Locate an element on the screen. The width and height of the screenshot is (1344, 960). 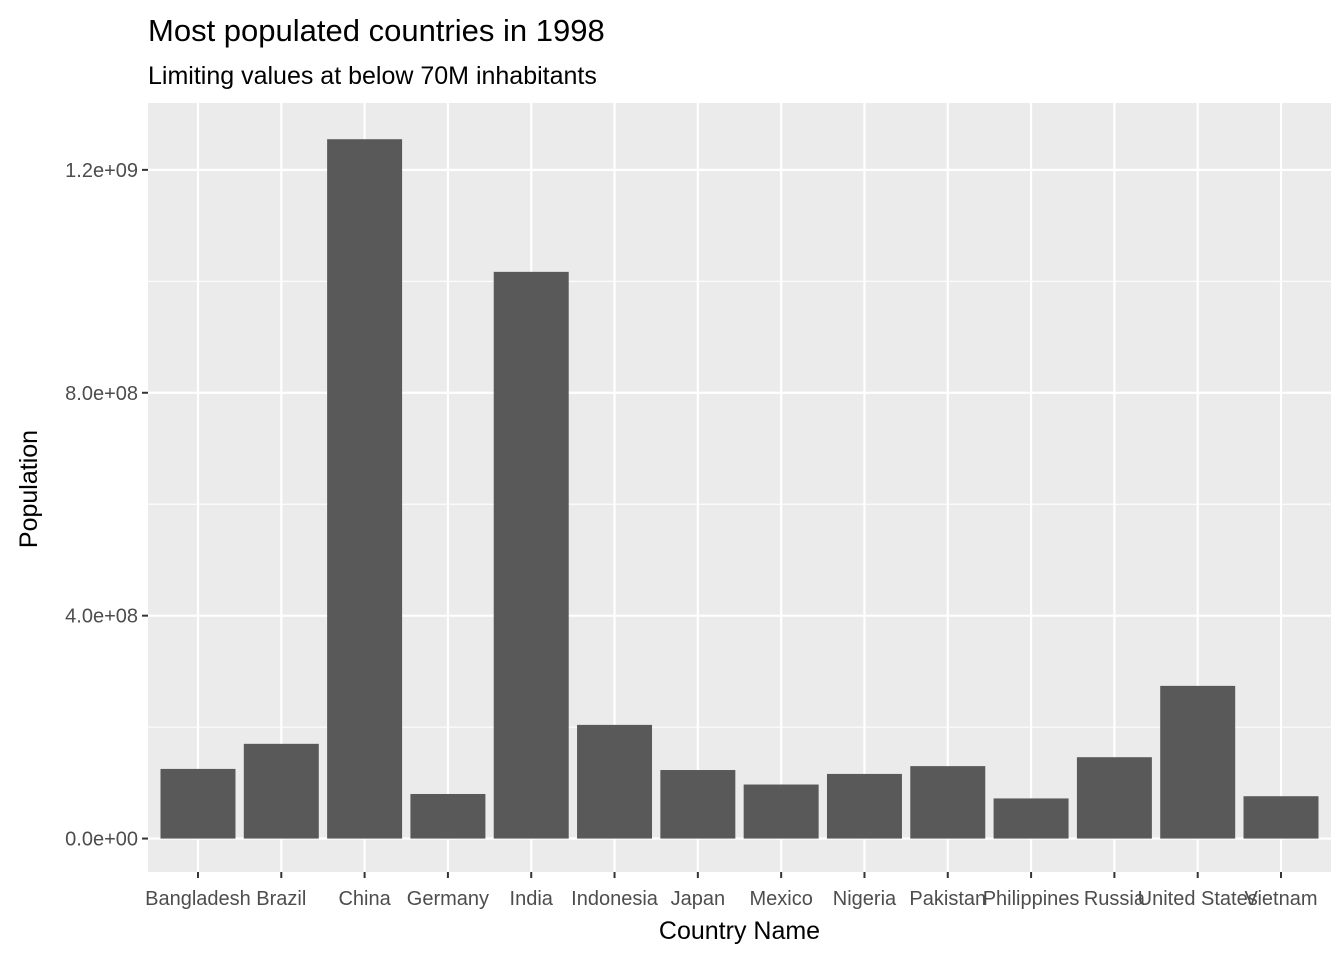
x-tick-label: Bangladesh is located at coordinates (198, 899).